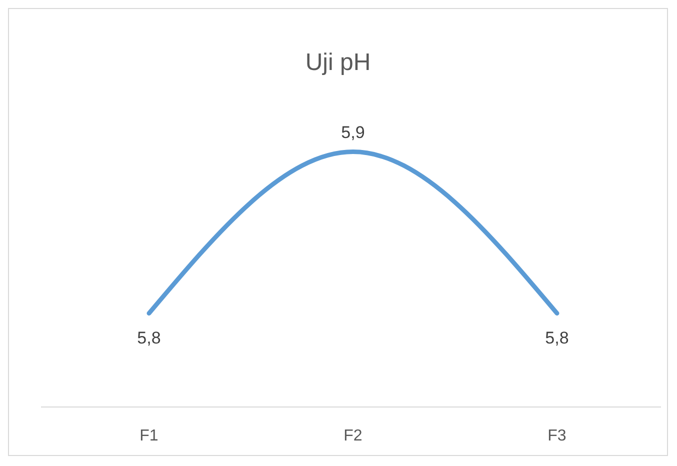 Image resolution: width=677 pixels, height=466 pixels. Describe the element at coordinates (353, 132) in the screenshot. I see `data-label: 5,9` at that location.